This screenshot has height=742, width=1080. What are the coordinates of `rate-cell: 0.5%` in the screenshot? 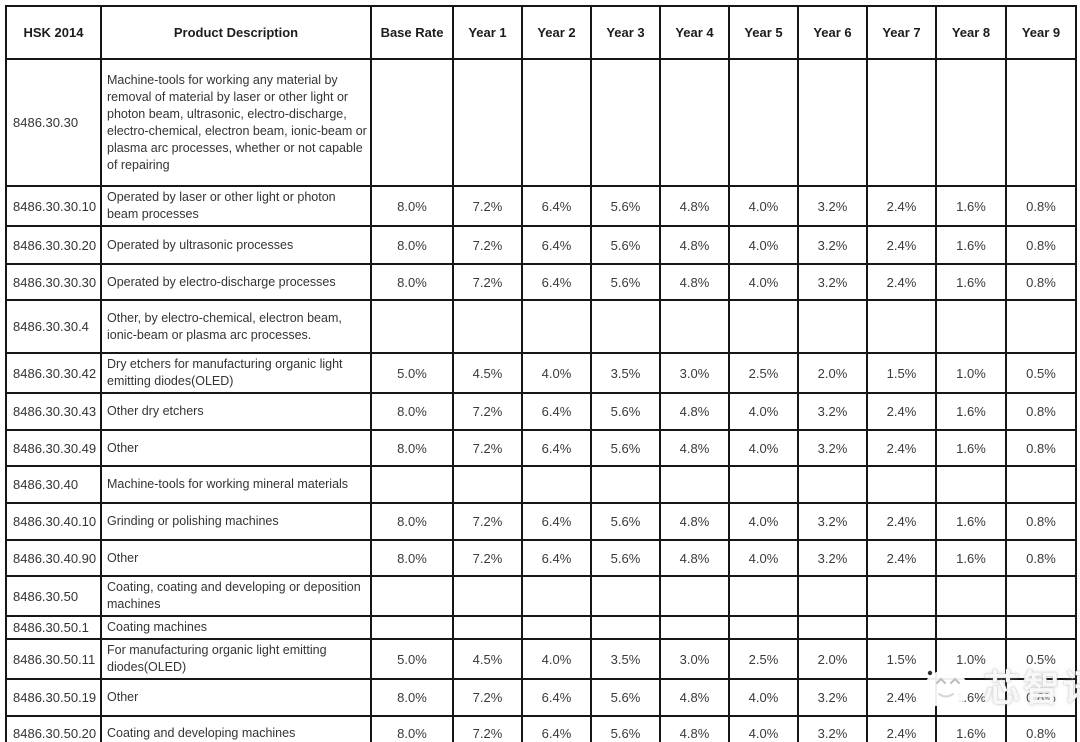 It's located at (1041, 373).